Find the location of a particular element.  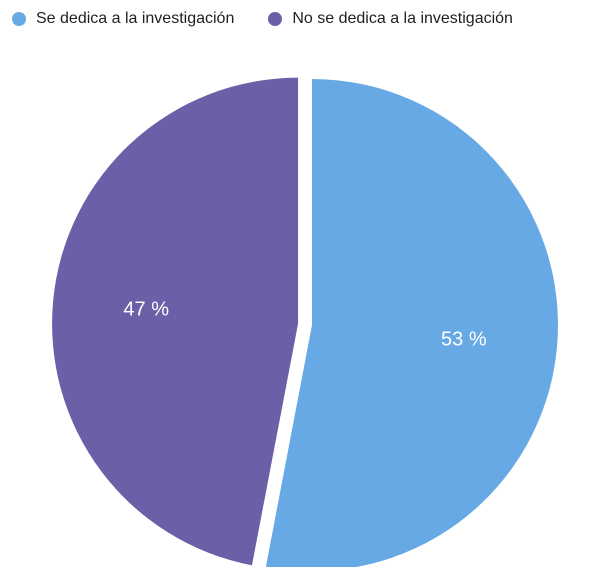

pie-slice-label-no-investiga: 47 % is located at coordinates (146, 309).